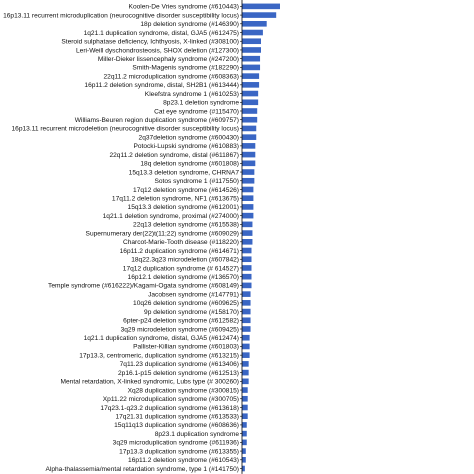  Describe the element at coordinates (175, 199) in the screenshot. I see `category-label: 17q11.2 deletion syndrome, NF1 (#613675)` at that location.